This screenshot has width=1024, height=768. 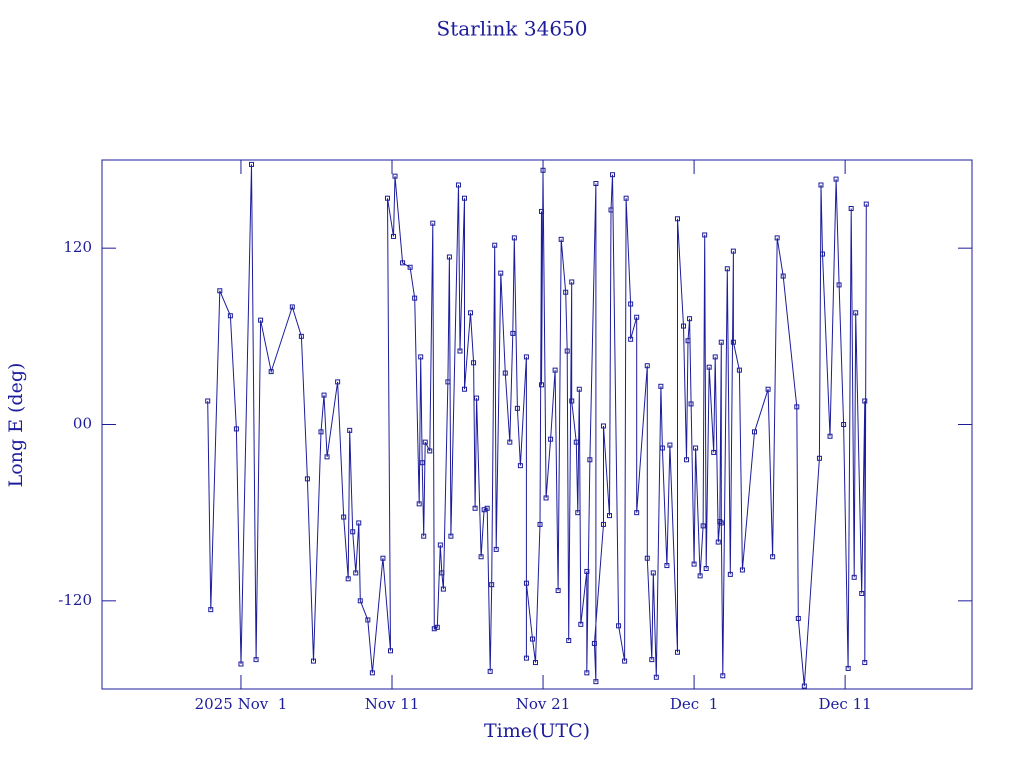 I want to click on x-tick-label: Dec 1, so click(x=694, y=704).